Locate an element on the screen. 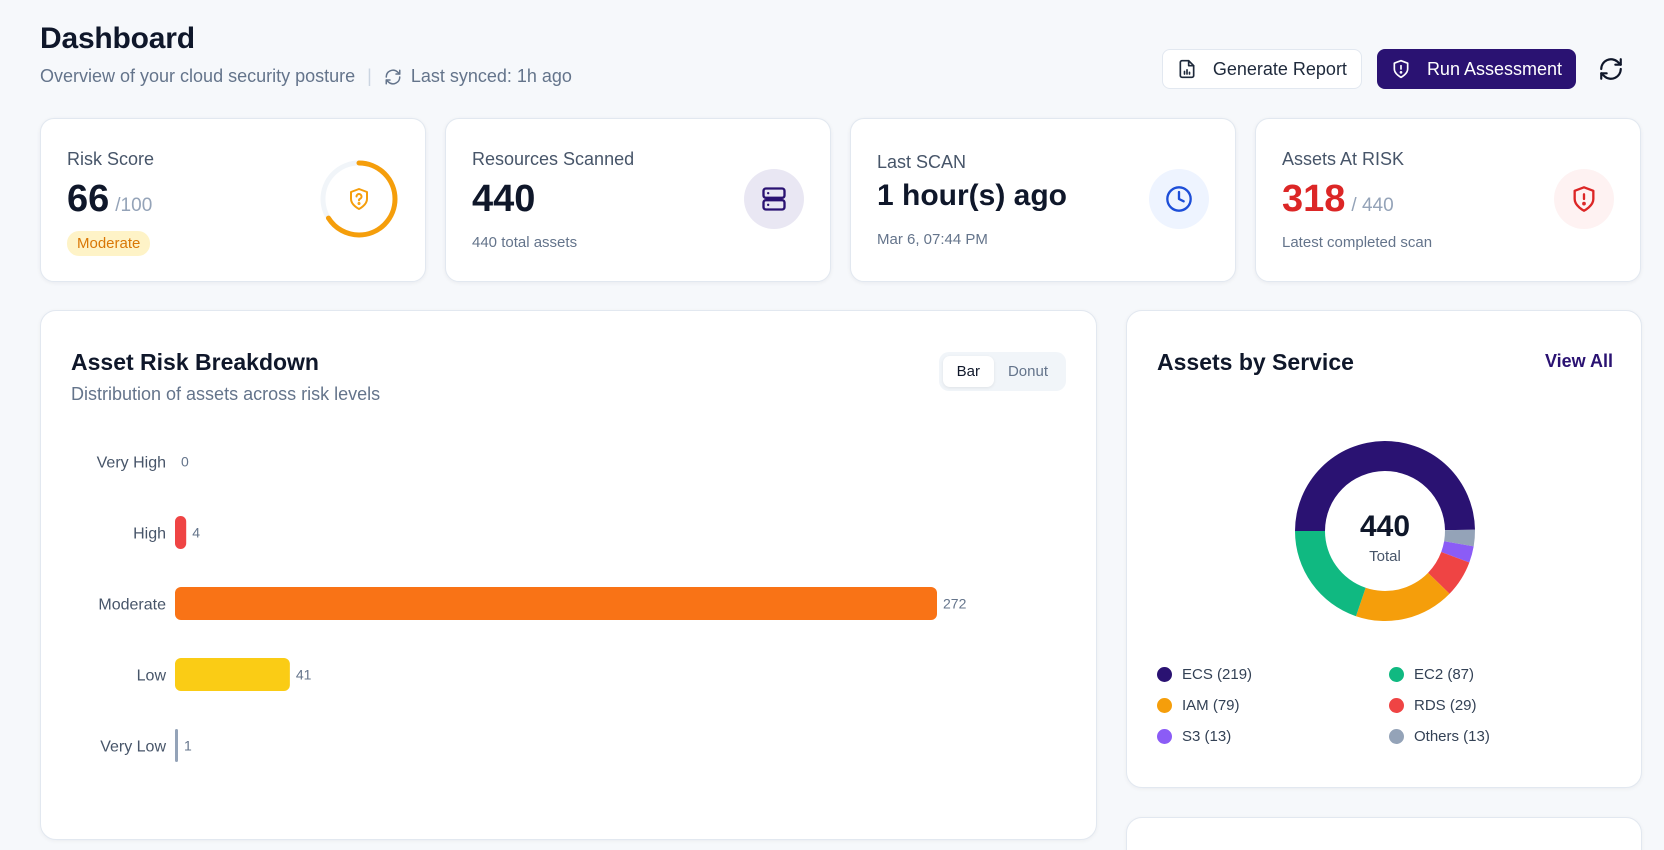 The width and height of the screenshot is (1664, 850). bar-category-label: Very Low is located at coordinates (133, 747).